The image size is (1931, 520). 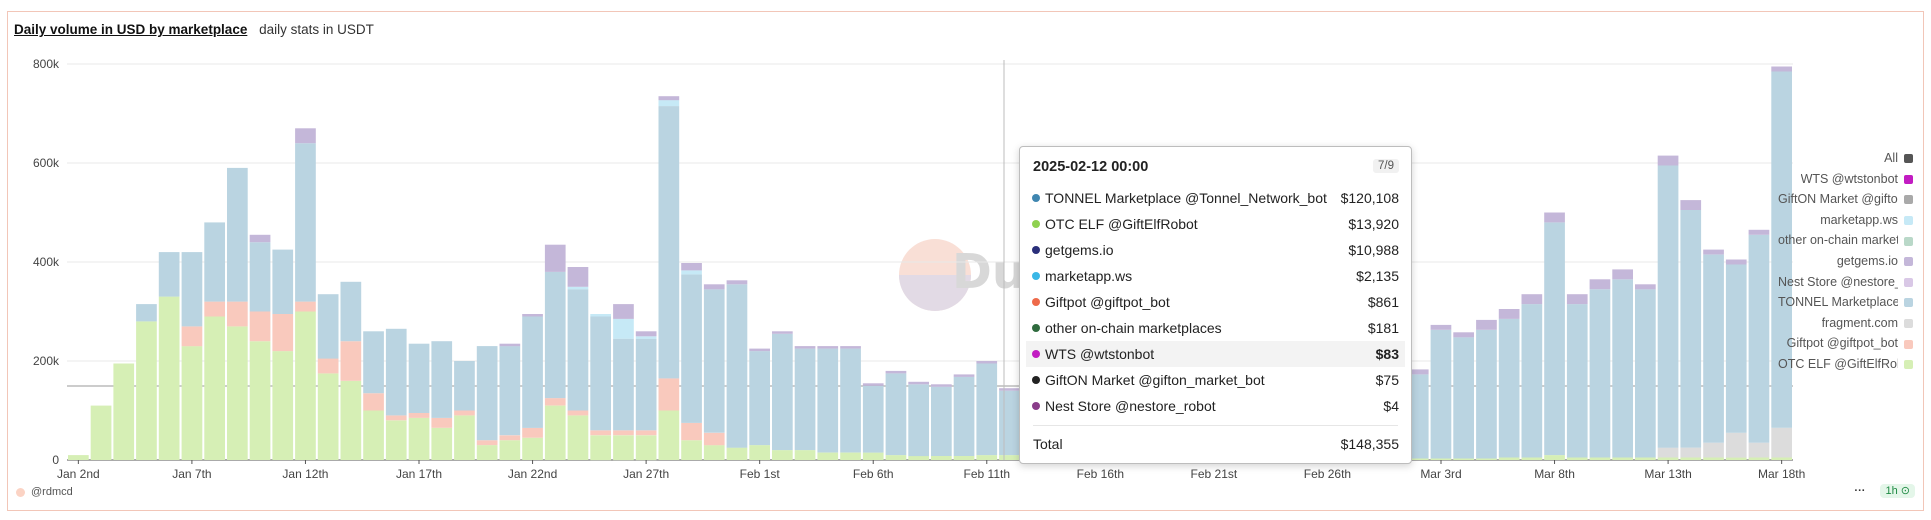 I want to click on legend-item: getgems.io, so click(x=1845, y=261).